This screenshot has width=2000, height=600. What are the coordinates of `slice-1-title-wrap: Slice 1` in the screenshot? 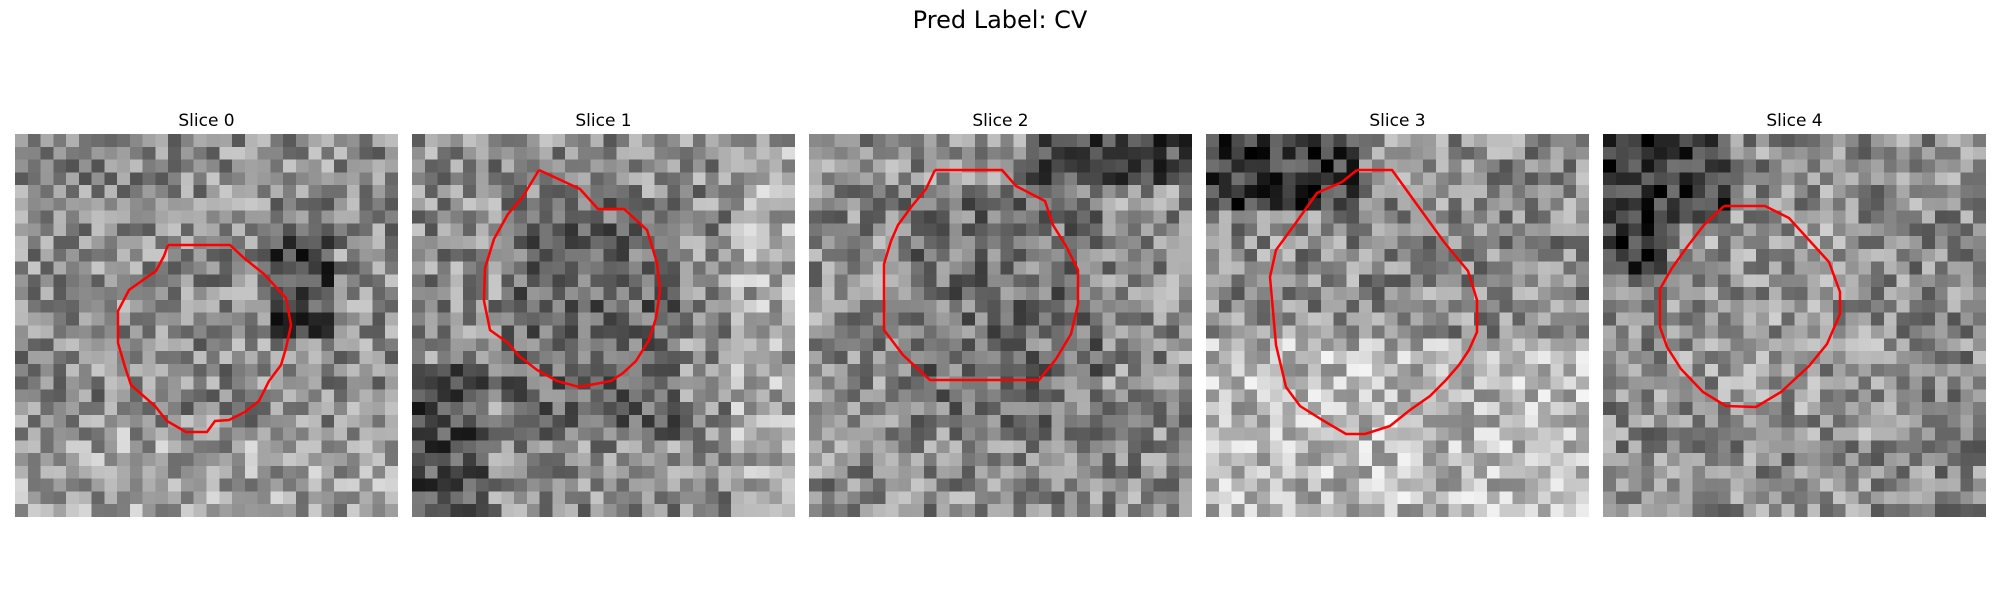 It's located at (603, 121).